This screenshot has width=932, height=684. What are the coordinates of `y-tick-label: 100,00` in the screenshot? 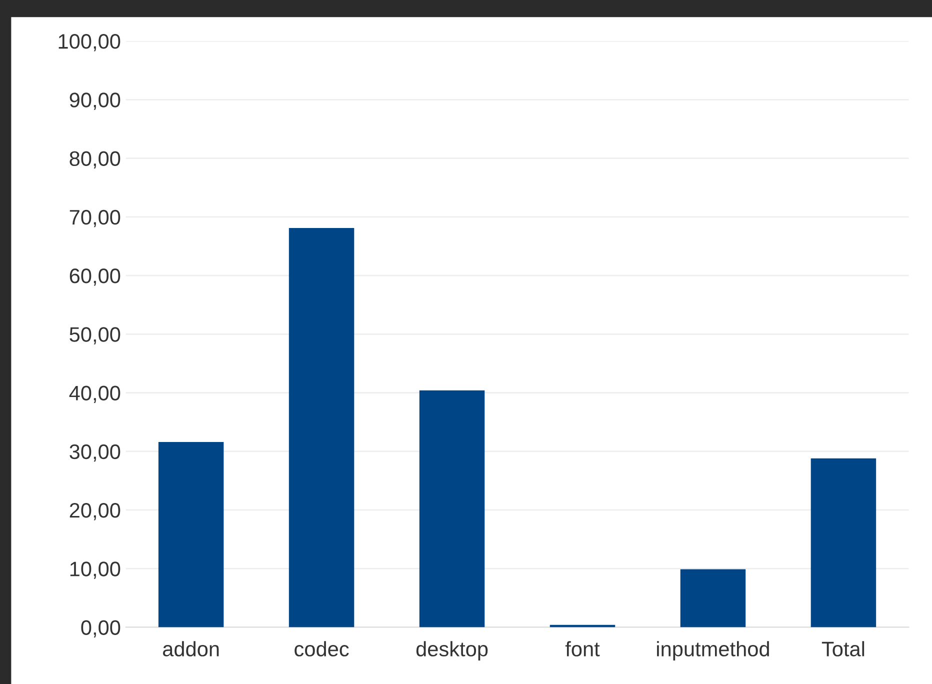 It's located at (89, 43).